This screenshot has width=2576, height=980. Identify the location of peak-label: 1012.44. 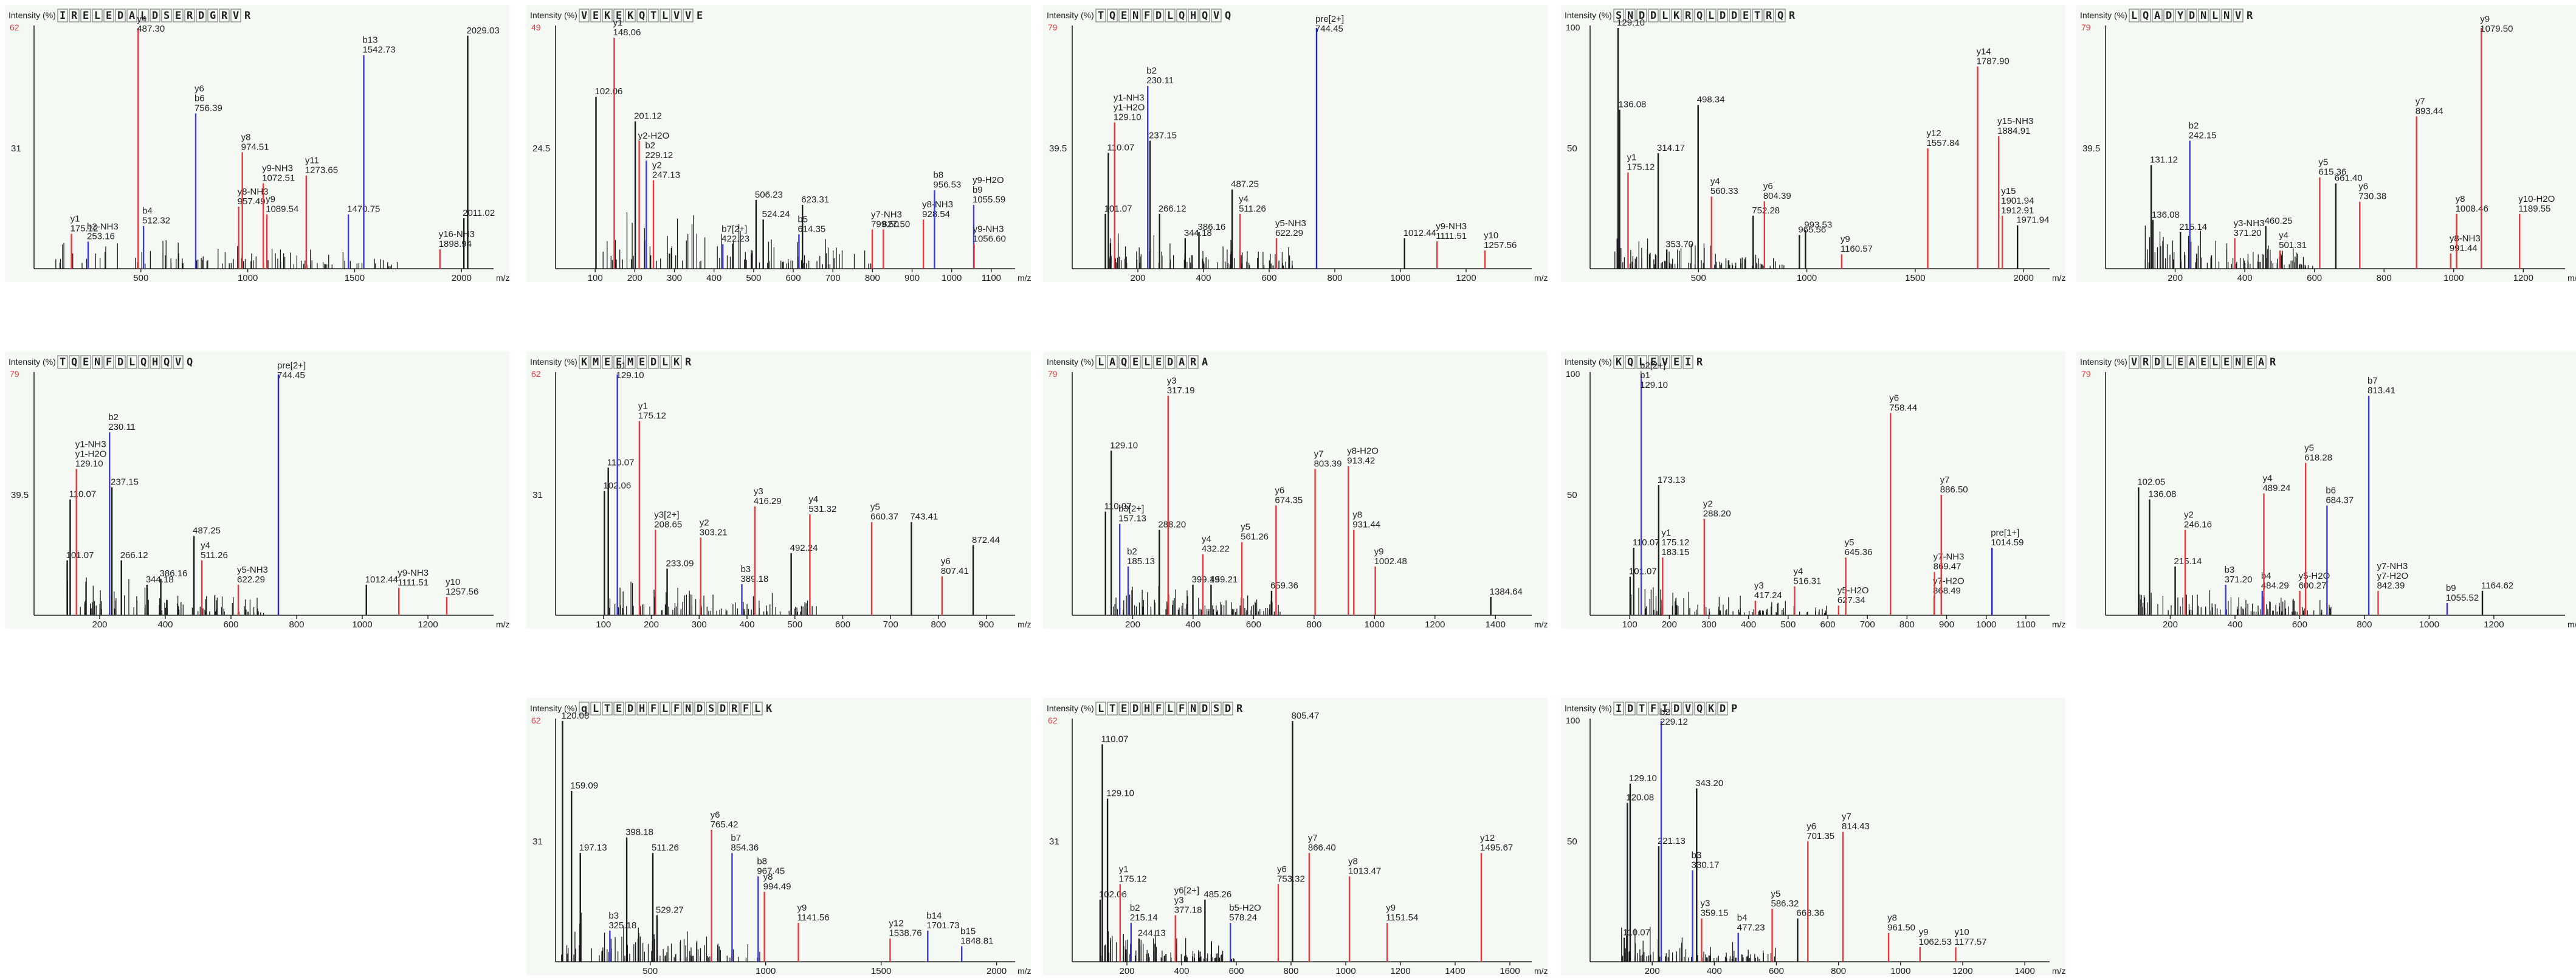
(1419, 233).